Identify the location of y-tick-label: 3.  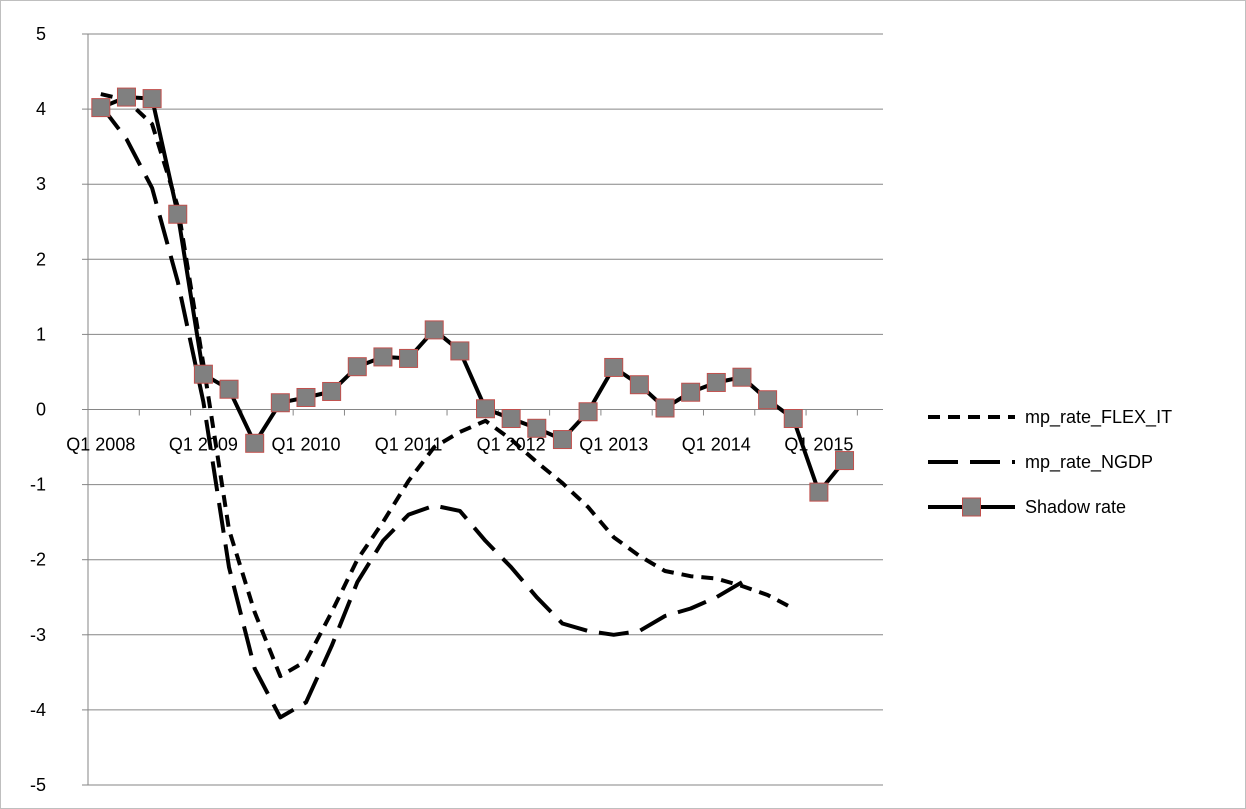
(41, 184).